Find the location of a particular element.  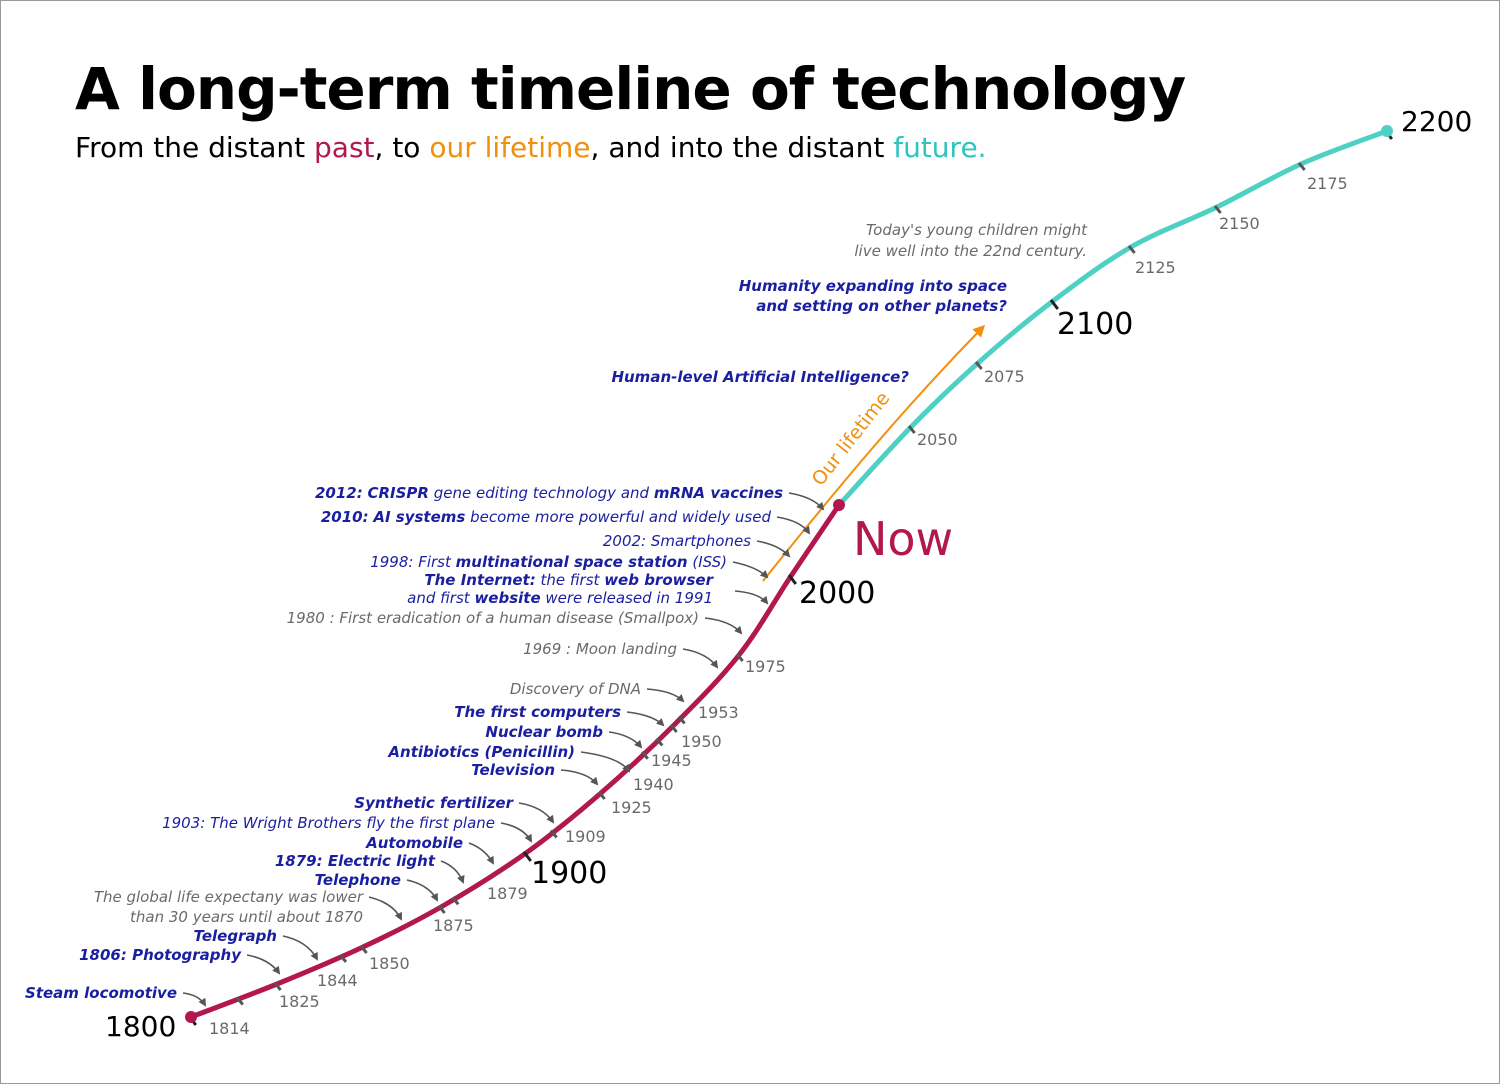

subtitle-part-2: , to is located at coordinates (402, 147).